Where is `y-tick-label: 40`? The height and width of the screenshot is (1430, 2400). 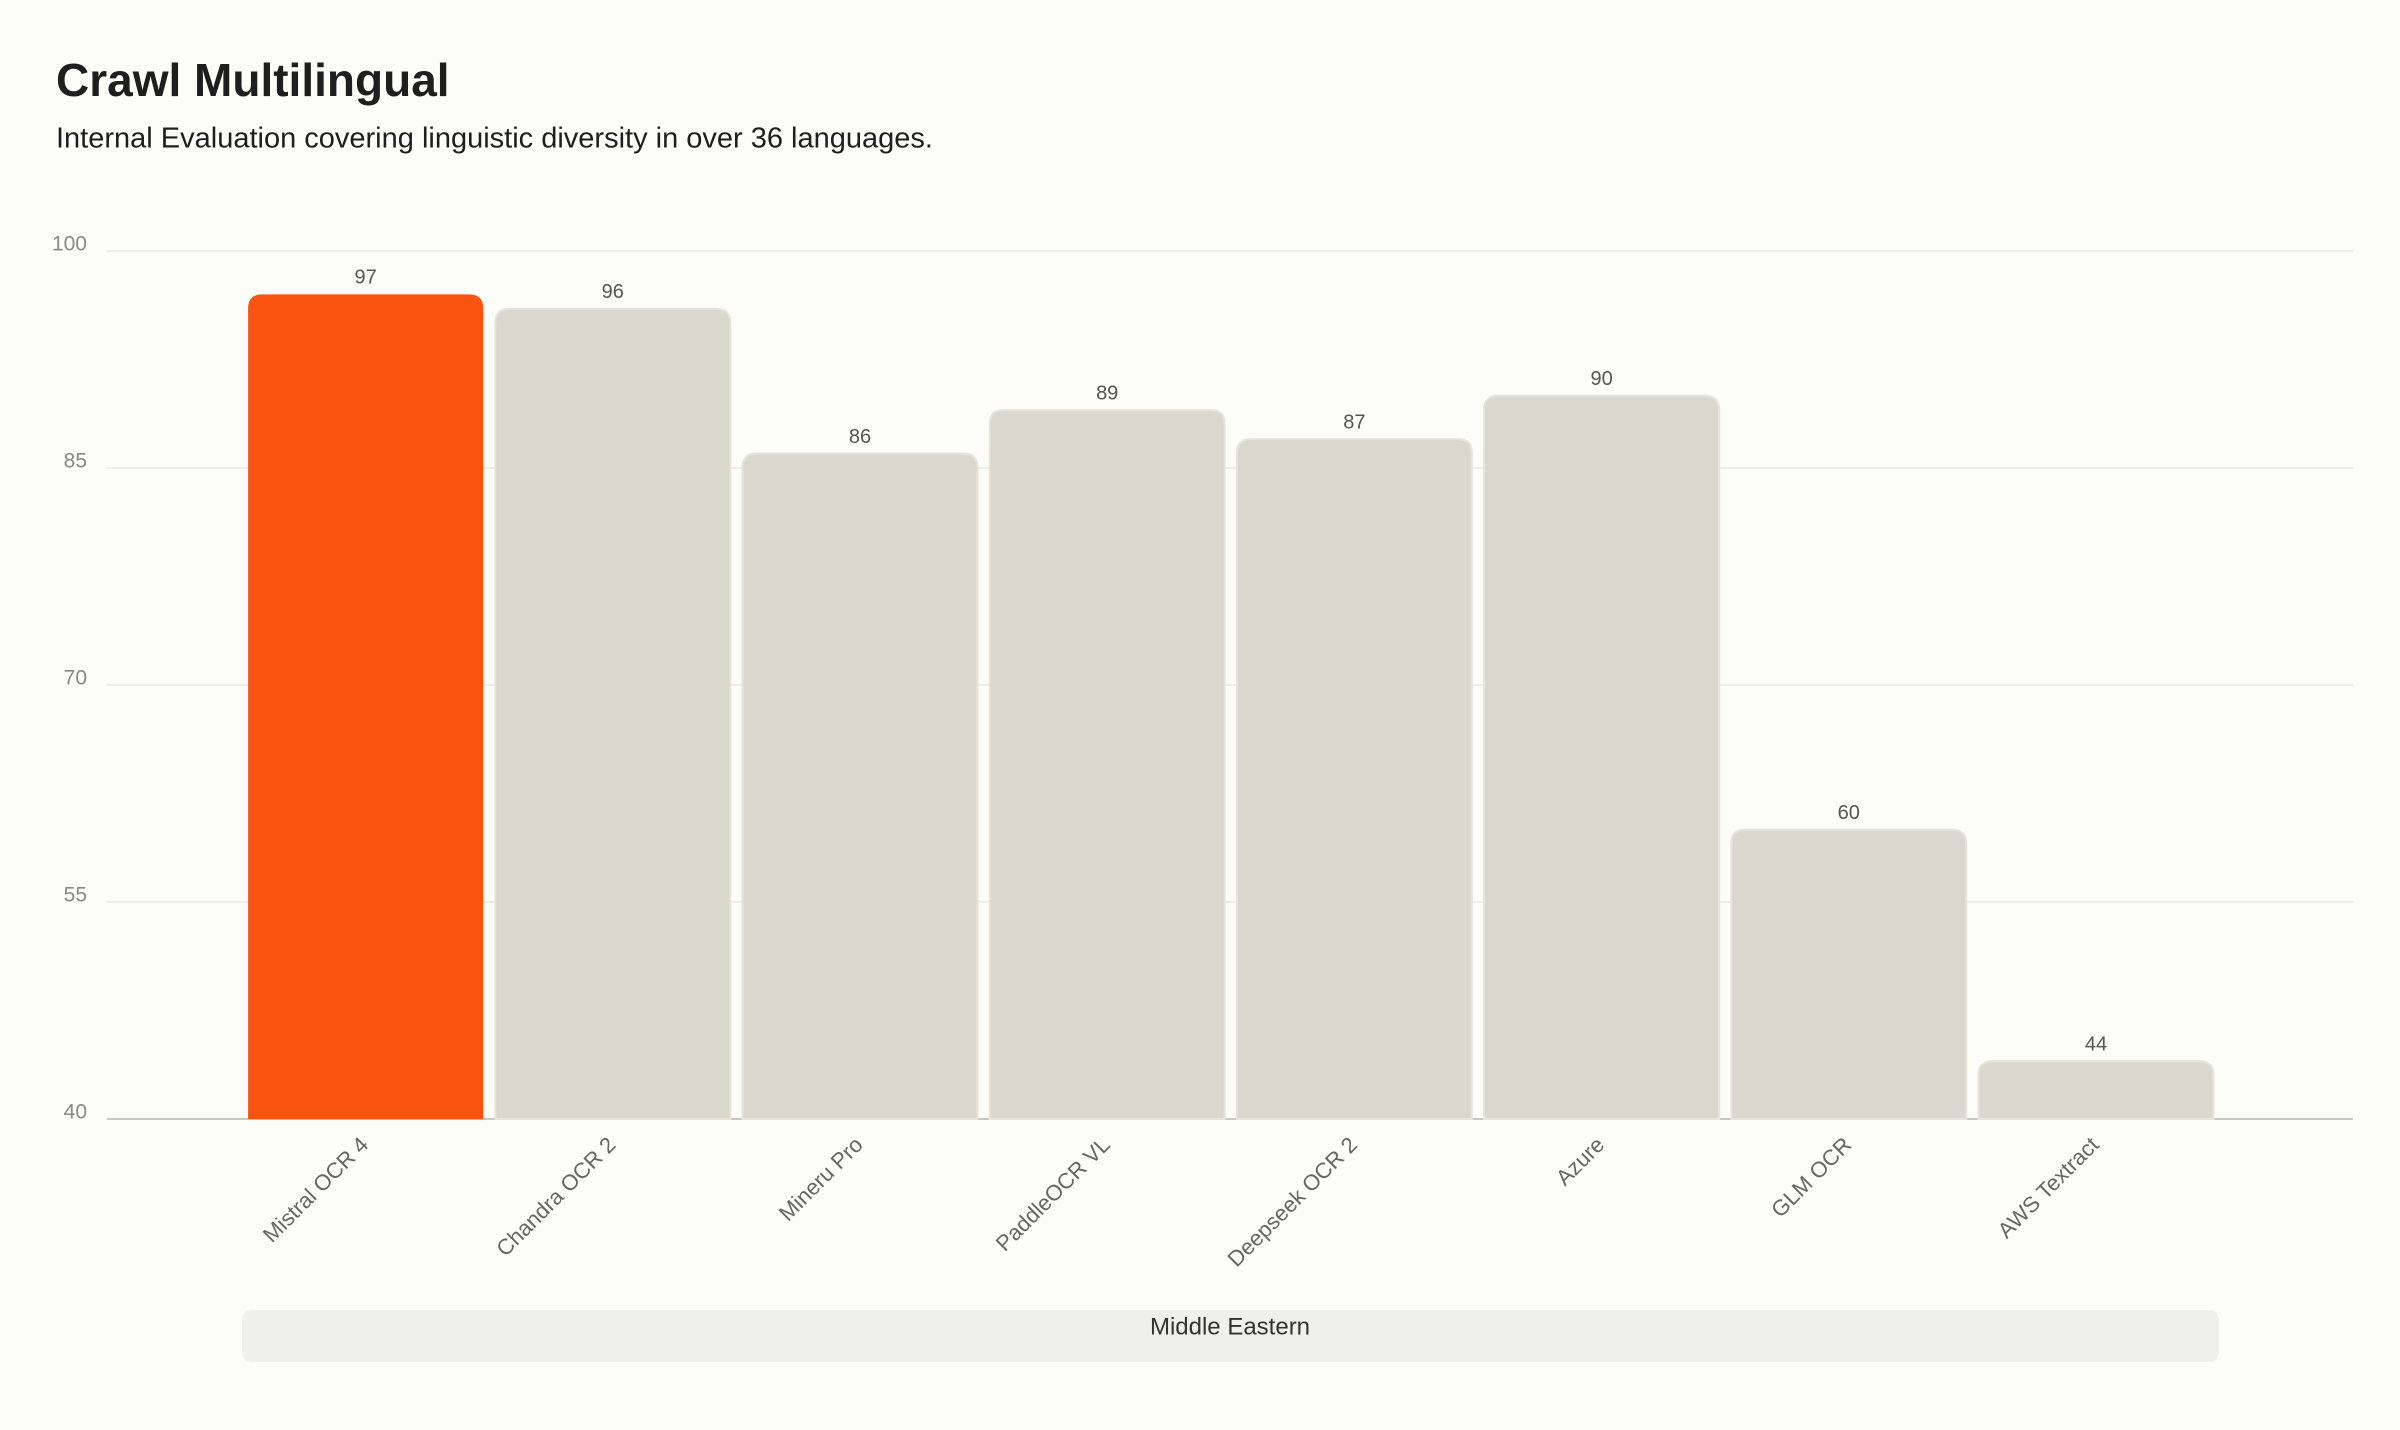
y-tick-label: 40 is located at coordinates (75, 1112).